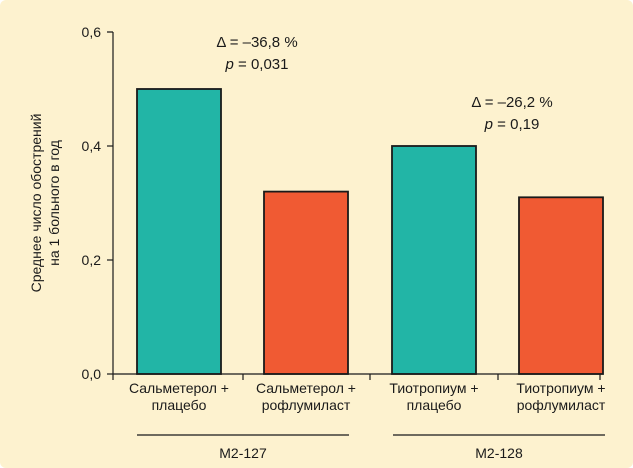 The image size is (633, 468). Describe the element at coordinates (97, 203) in the screenshot. I see `y-ticks: 0,0 0,2 0,4 0,6` at that location.